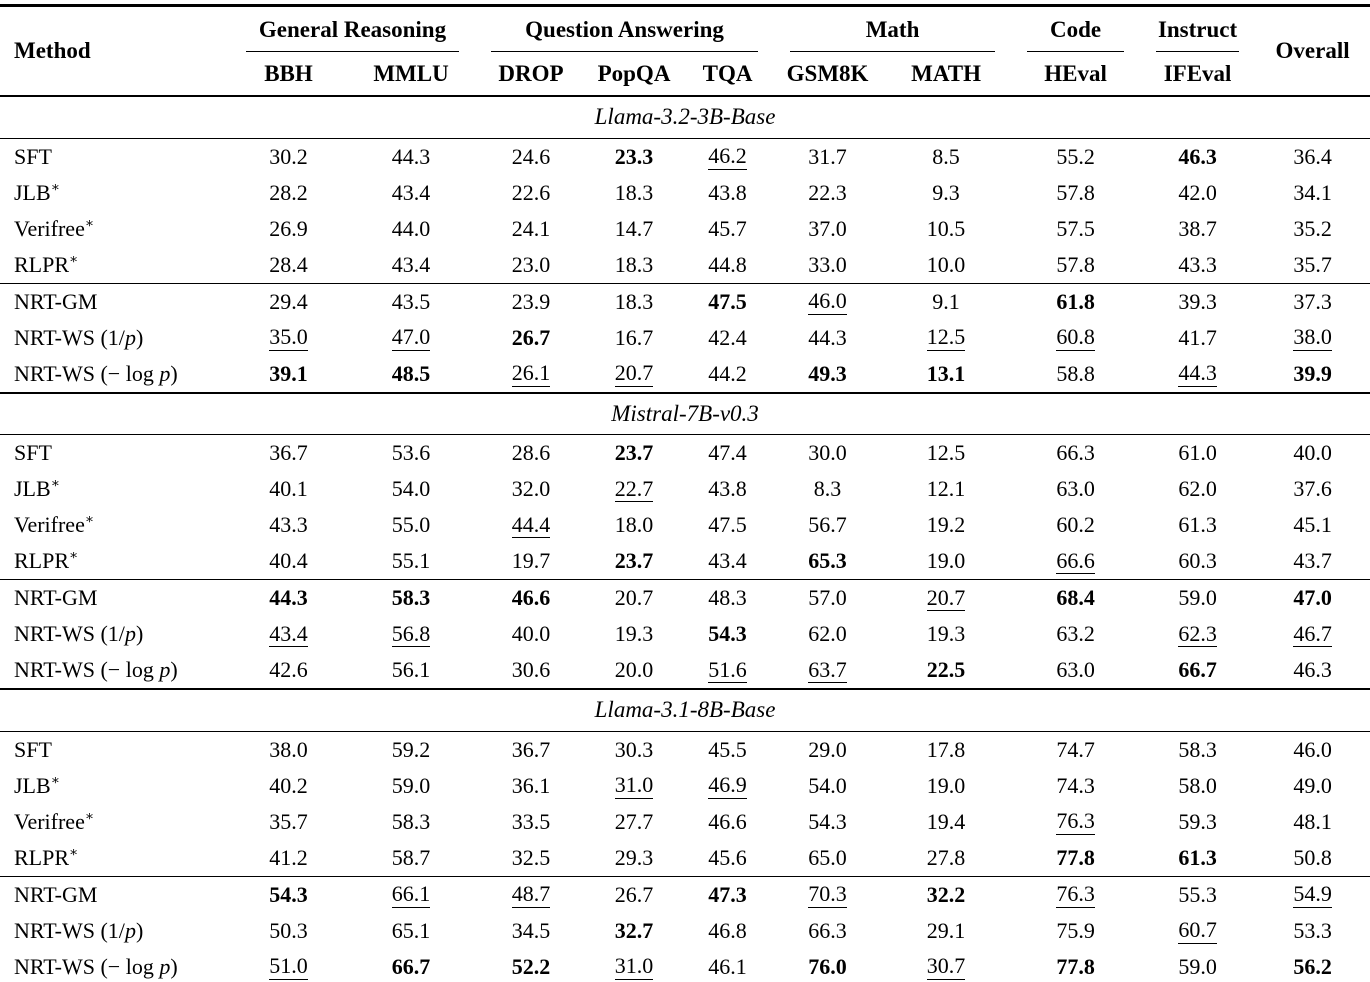  What do you see at coordinates (727, 337) in the screenshot?
I see `metric-value: 42.4` at bounding box center [727, 337].